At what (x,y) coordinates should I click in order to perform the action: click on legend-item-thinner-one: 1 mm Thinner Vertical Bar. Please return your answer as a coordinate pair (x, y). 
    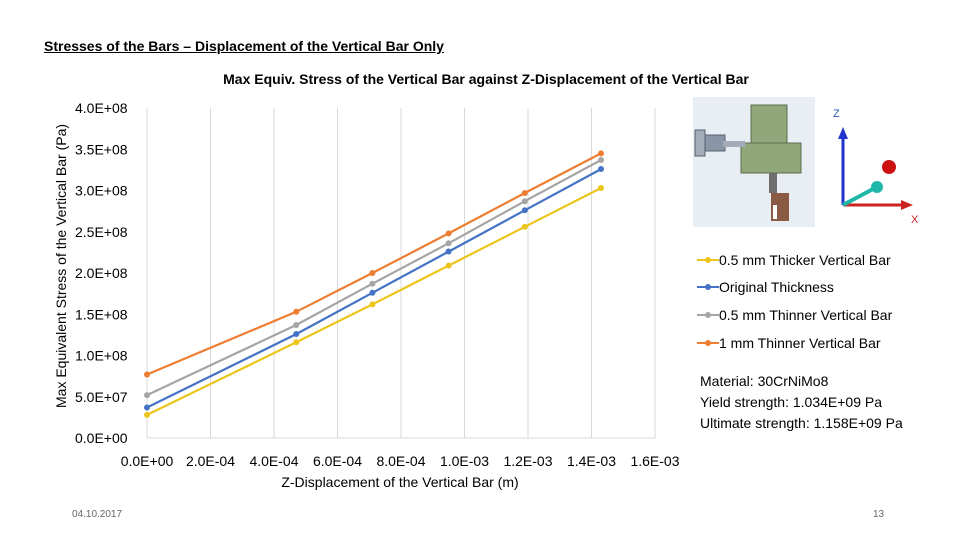
    Looking at the image, I should click on (824, 343).